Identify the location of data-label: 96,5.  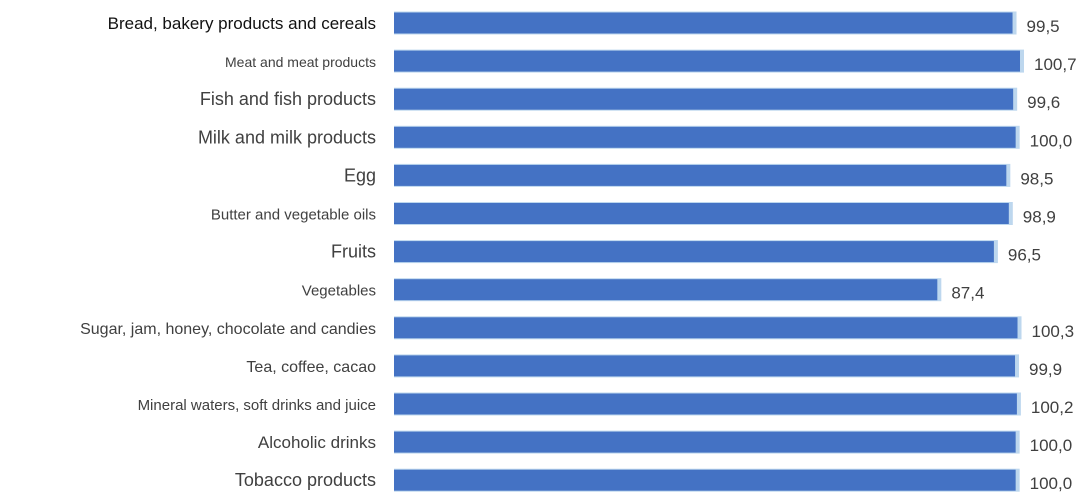
(1024, 255).